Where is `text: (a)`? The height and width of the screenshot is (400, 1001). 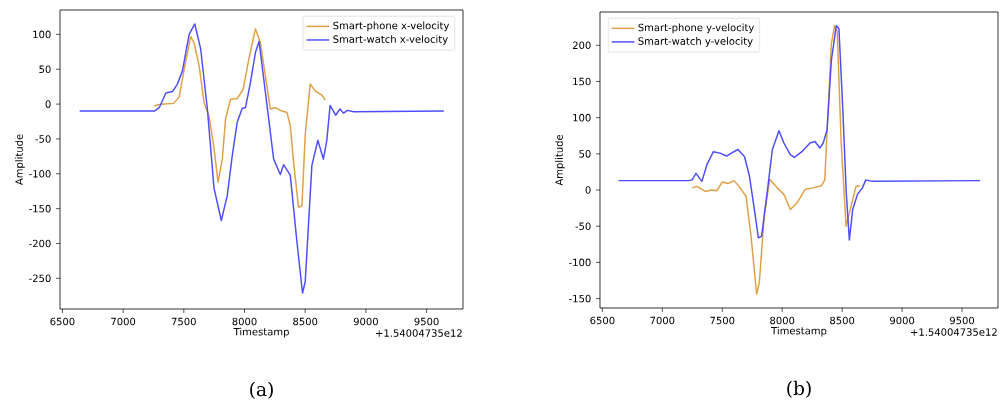 text: (a) is located at coordinates (261, 390).